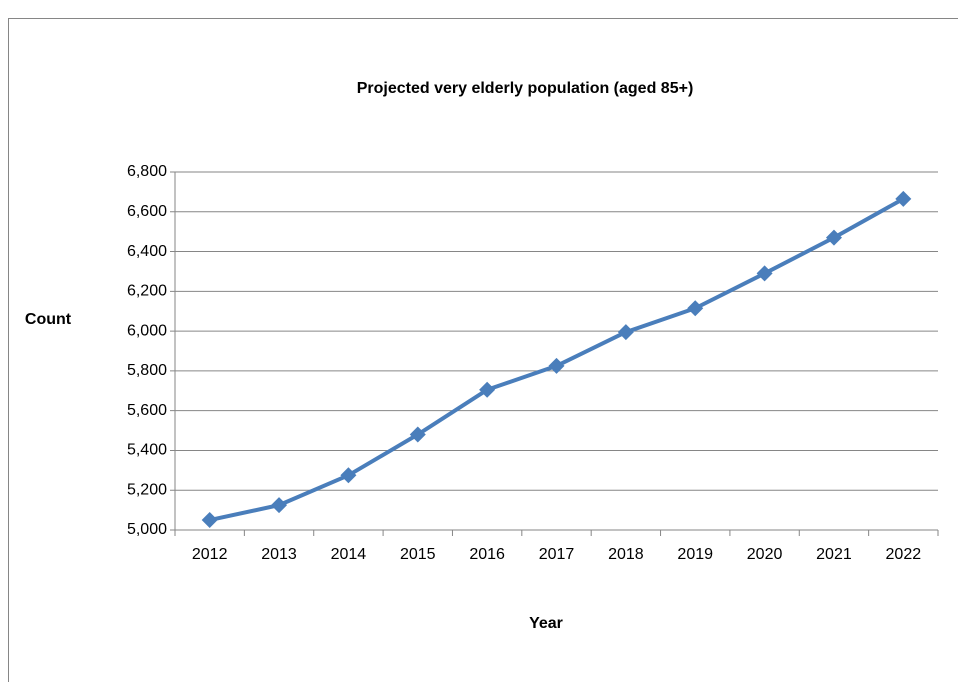 This screenshot has height=682, width=958. Describe the element at coordinates (147, 291) in the screenshot. I see `y-tick-label: 6,200` at that location.